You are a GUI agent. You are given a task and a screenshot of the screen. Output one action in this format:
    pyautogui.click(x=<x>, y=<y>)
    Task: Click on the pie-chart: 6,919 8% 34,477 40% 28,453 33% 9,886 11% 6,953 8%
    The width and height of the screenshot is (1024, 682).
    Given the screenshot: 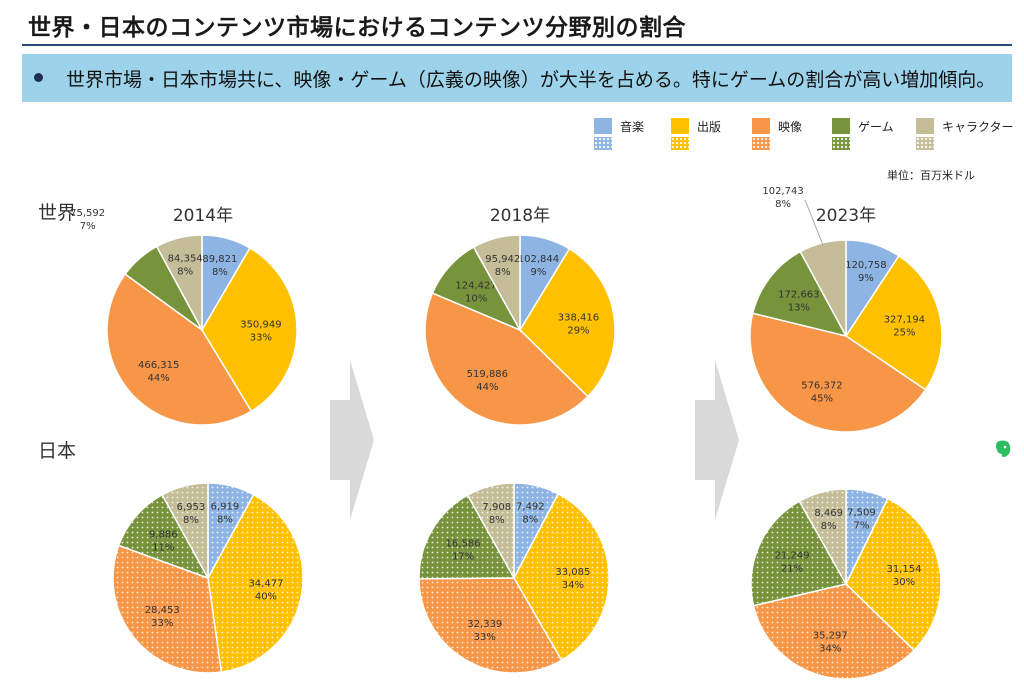 What is the action you would take?
    pyautogui.click(x=208, y=578)
    